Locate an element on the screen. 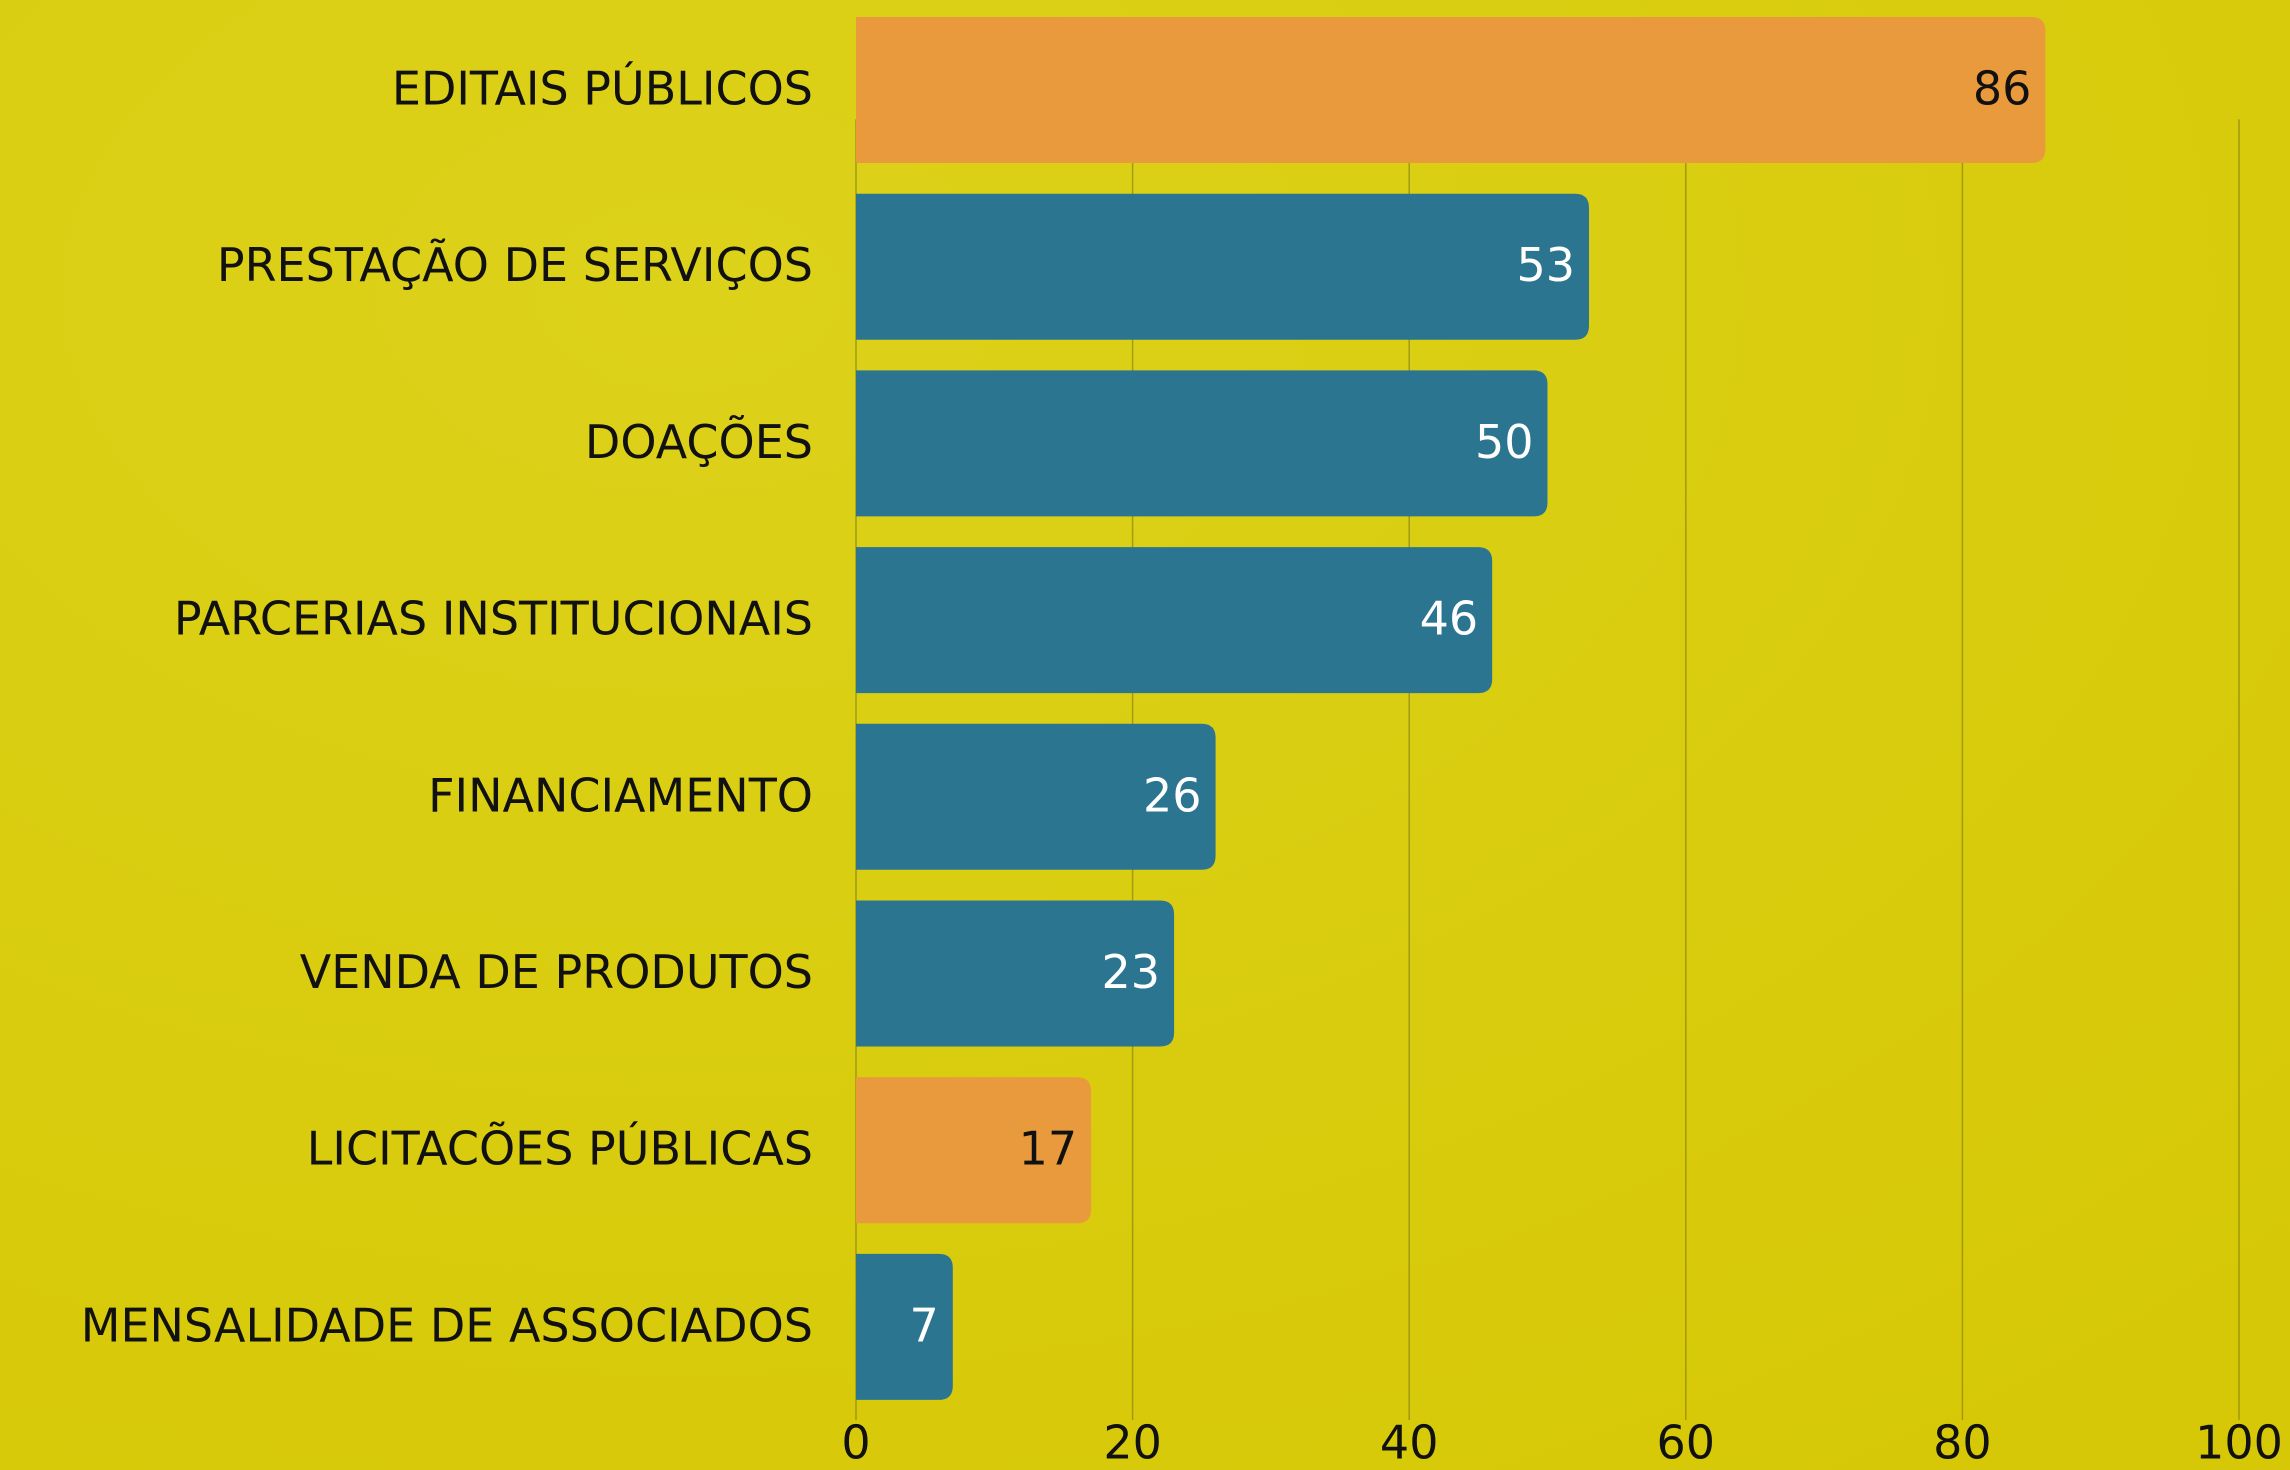  y-tick-label: FINANCIAMENTO is located at coordinates (620, 795).